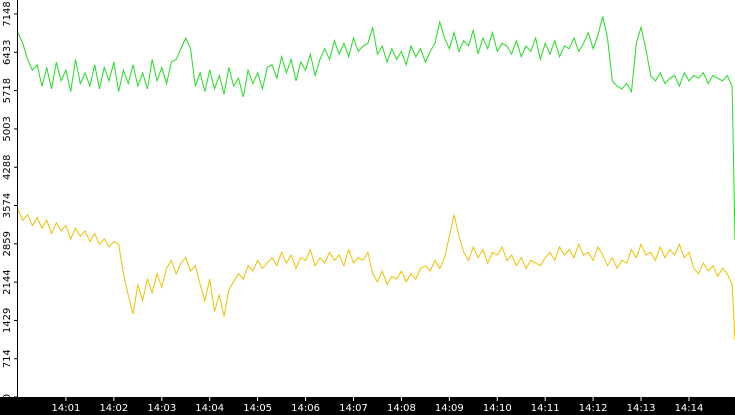 This screenshot has width=735, height=415. I want to click on y-tick-label: 2144, so click(7, 281).